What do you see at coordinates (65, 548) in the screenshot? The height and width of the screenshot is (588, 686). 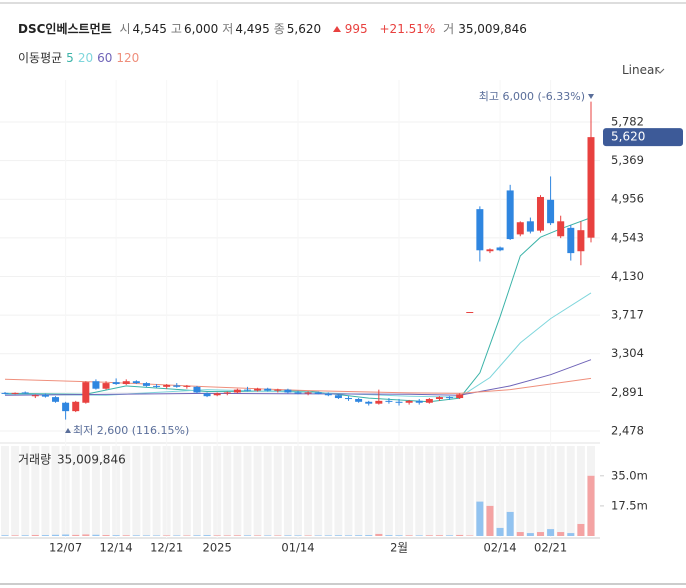 I see `x-tick-label: 12/07` at bounding box center [65, 548].